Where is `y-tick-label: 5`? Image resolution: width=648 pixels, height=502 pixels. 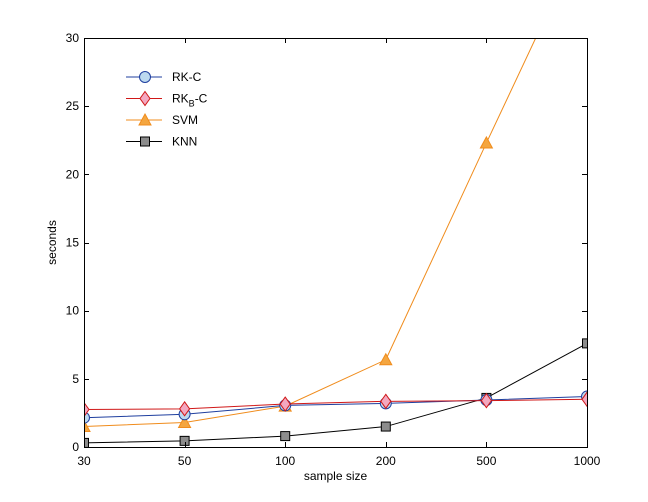
y-tick-label: 5 is located at coordinates (75, 379).